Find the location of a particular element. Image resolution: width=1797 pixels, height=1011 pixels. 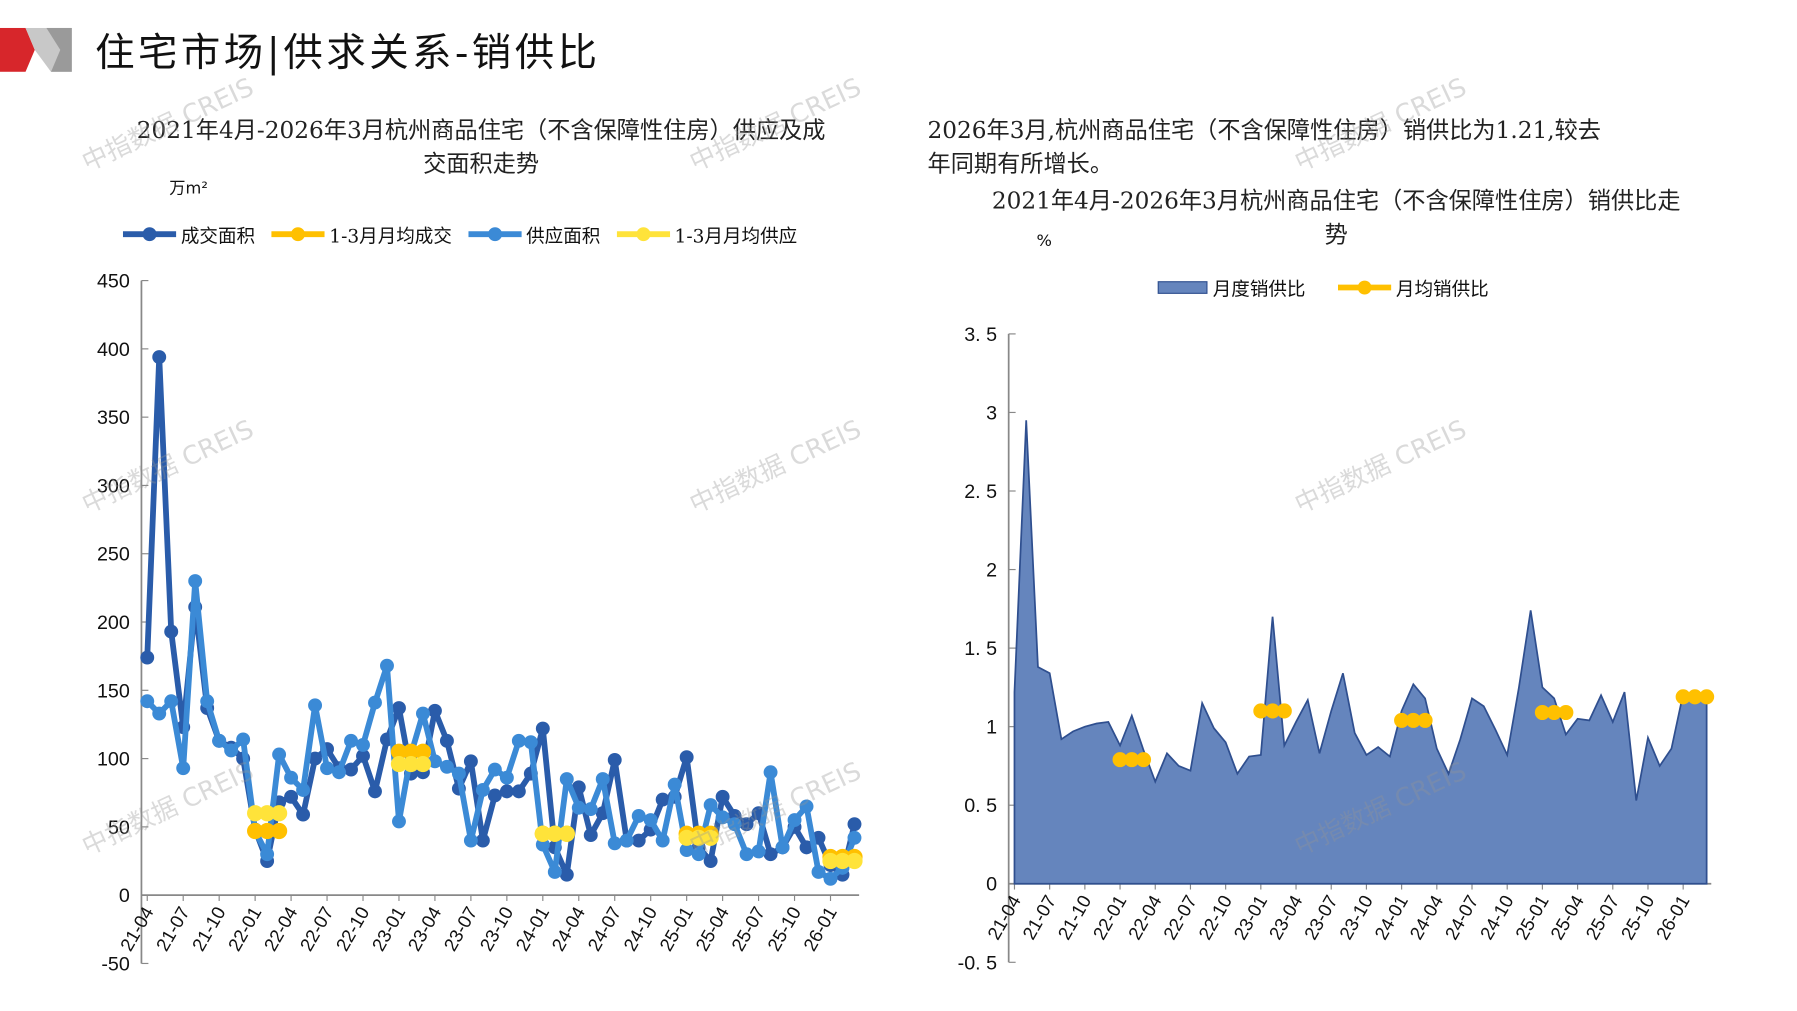

x-tick-label: 26-01 is located at coordinates (1673, 917).